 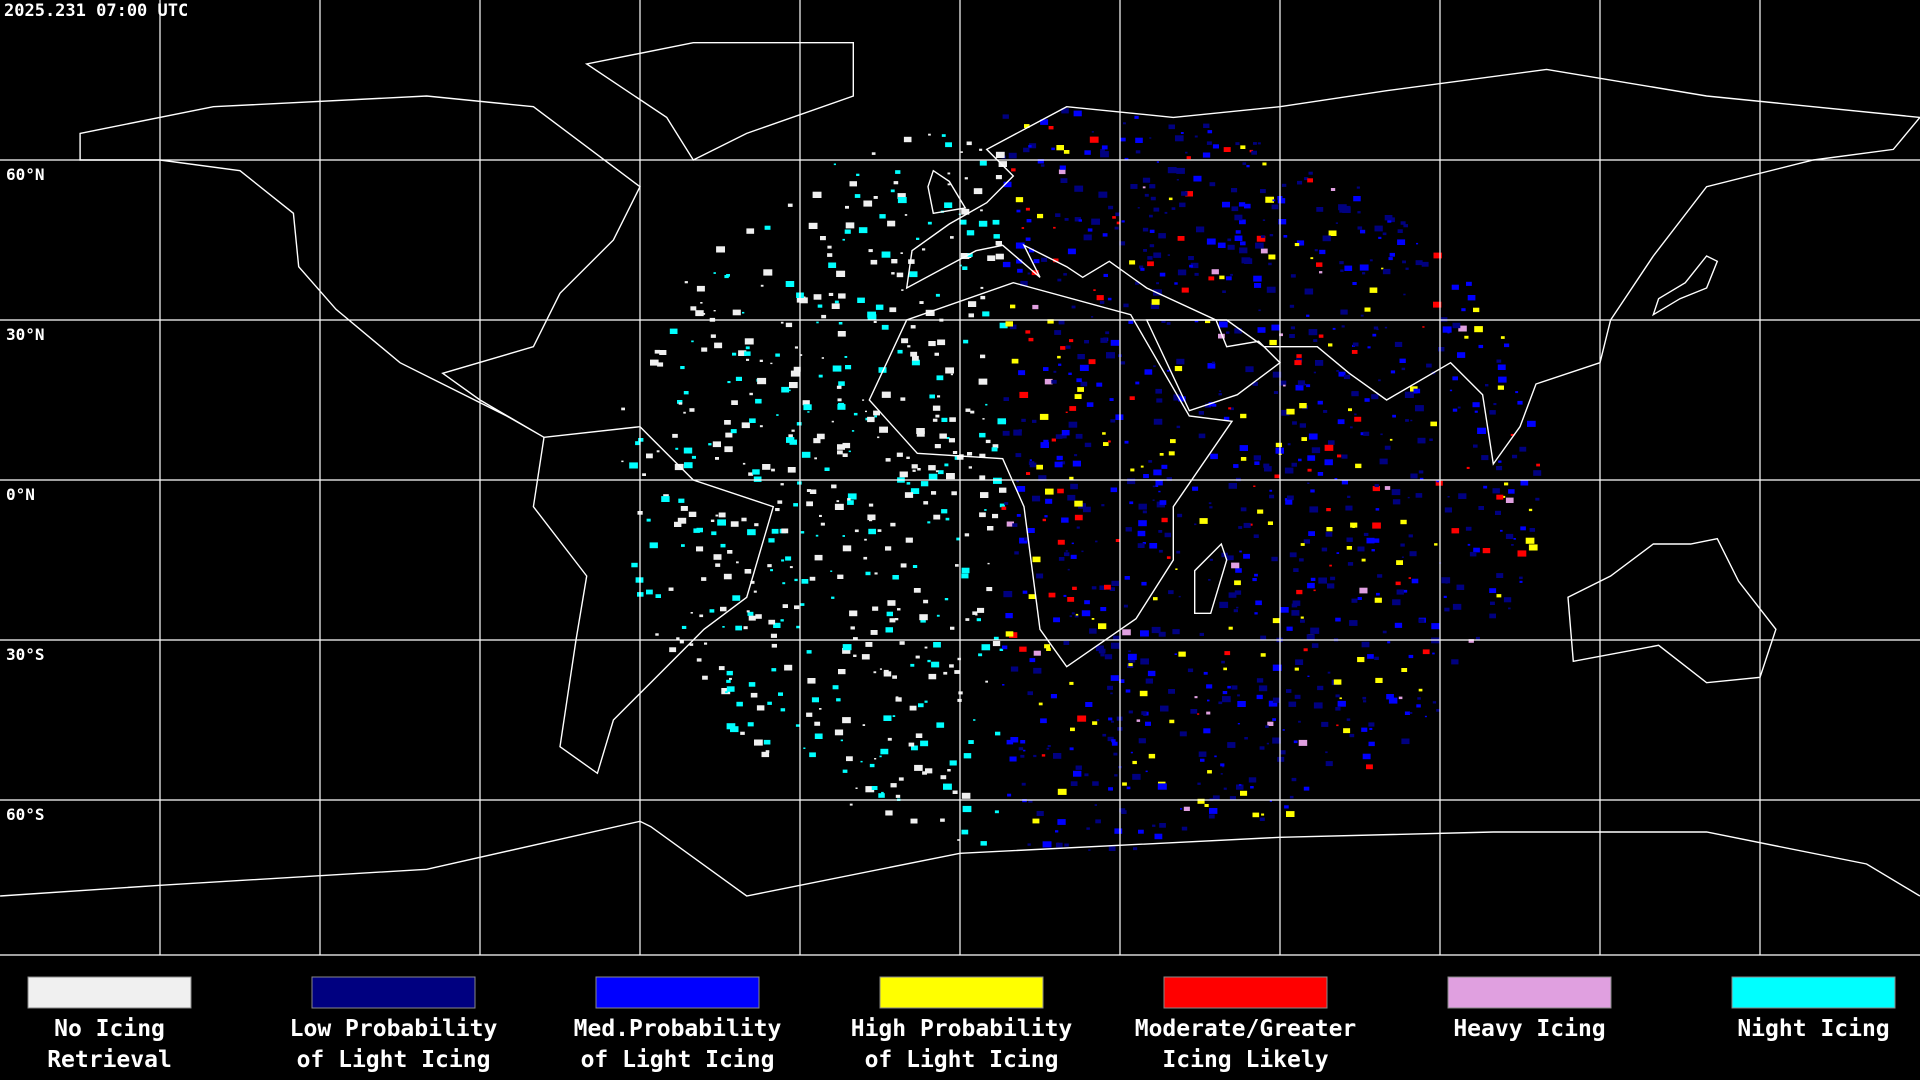 I want to click on legend-swatch, so click(x=393, y=992).